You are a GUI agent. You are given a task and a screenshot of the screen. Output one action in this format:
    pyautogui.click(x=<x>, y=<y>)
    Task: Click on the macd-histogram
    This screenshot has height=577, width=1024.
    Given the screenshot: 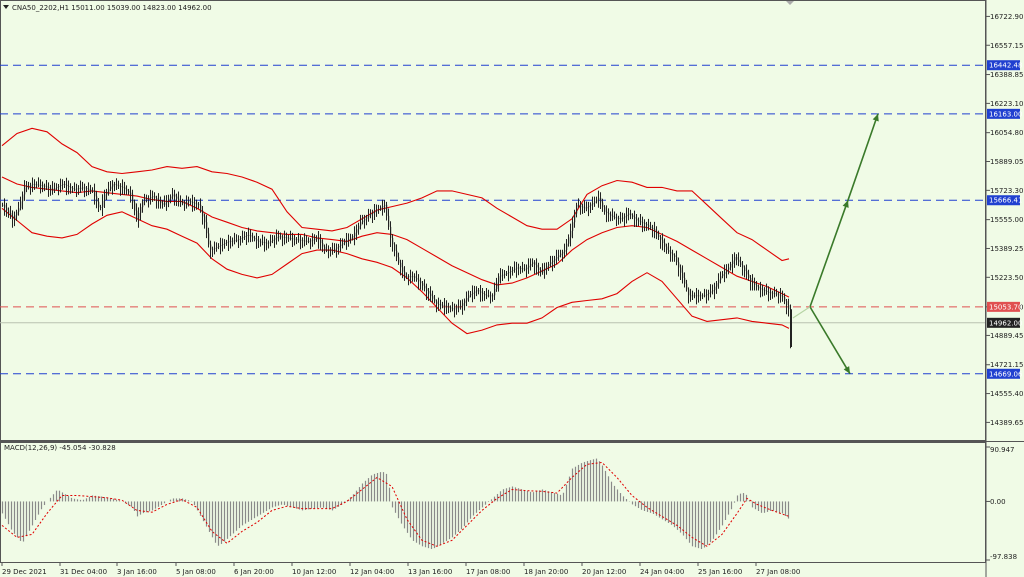 What is the action you would take?
    pyautogui.click(x=395, y=504)
    